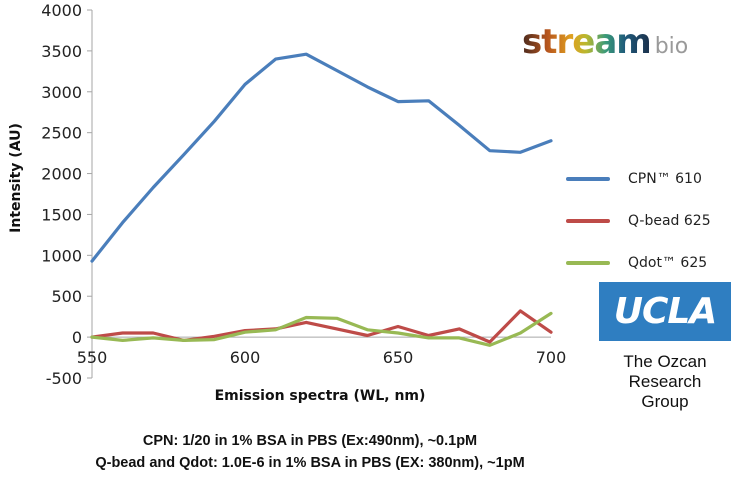 The image size is (736, 479). Describe the element at coordinates (665, 401) in the screenshot. I see `research-group-line: Group` at that location.